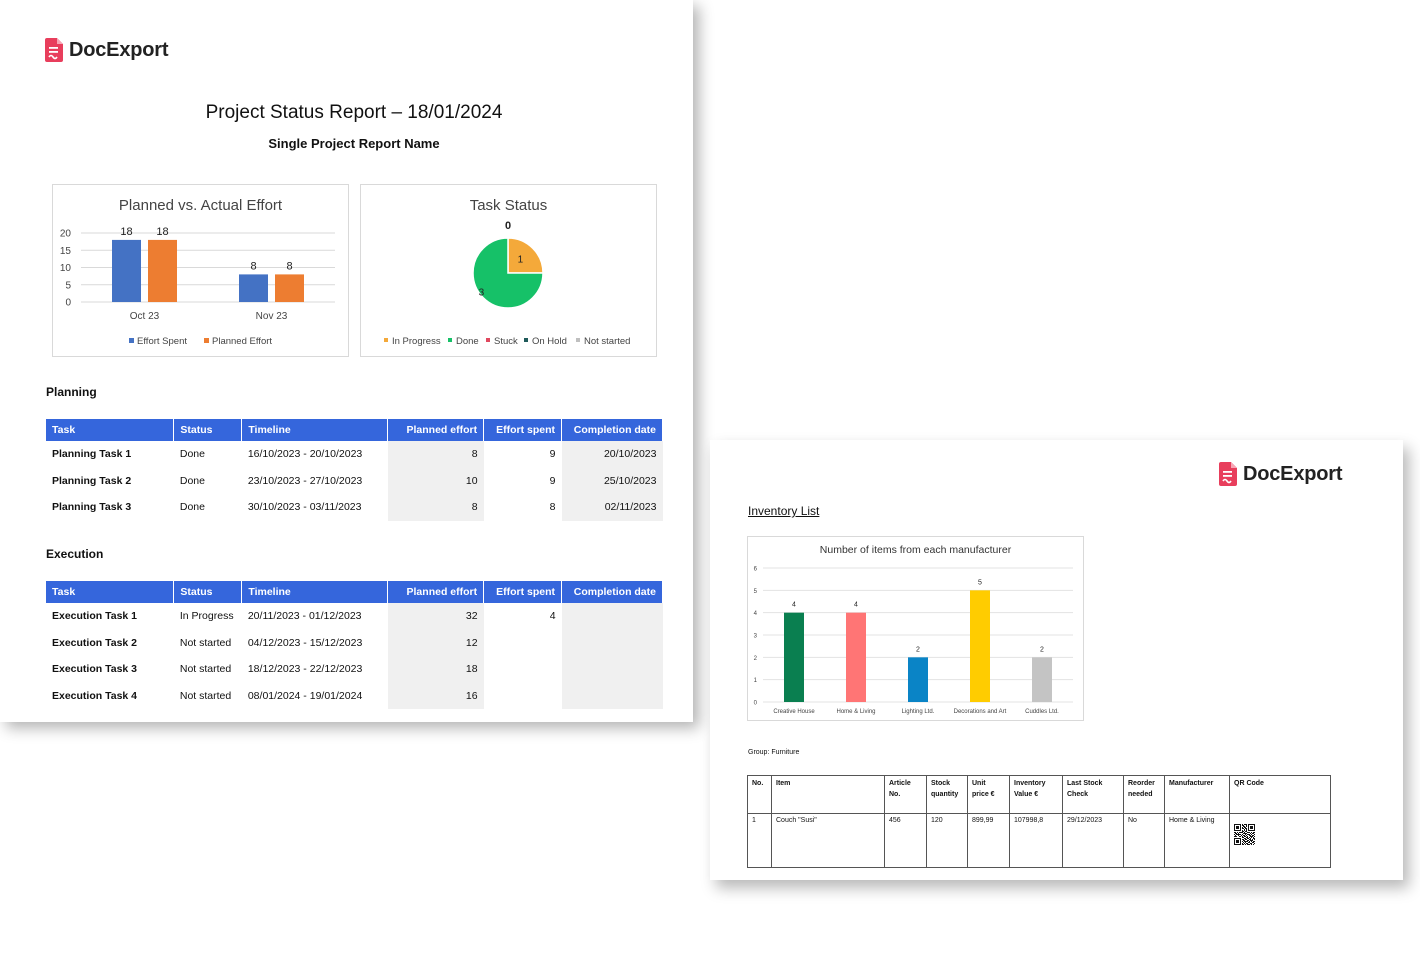 This screenshot has width=1420, height=970. I want to click on document-icon, so click(54, 50).